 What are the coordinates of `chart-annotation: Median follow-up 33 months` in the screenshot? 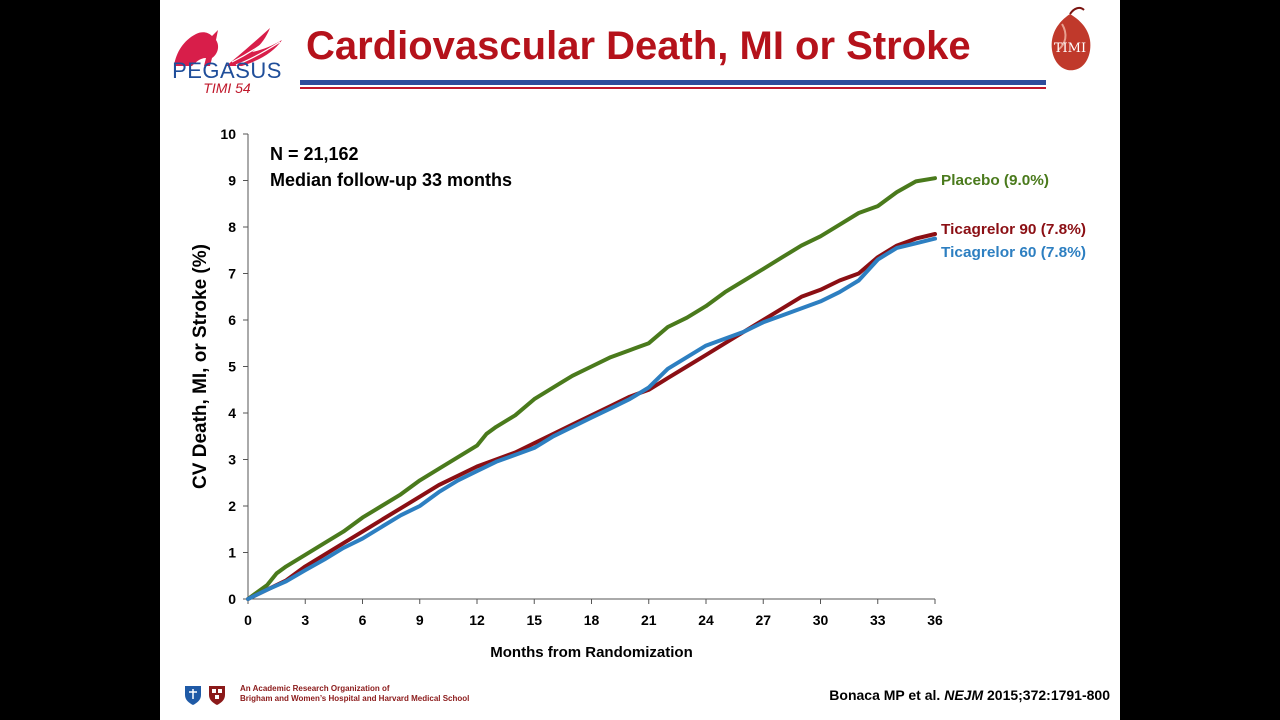 It's located at (391, 180).